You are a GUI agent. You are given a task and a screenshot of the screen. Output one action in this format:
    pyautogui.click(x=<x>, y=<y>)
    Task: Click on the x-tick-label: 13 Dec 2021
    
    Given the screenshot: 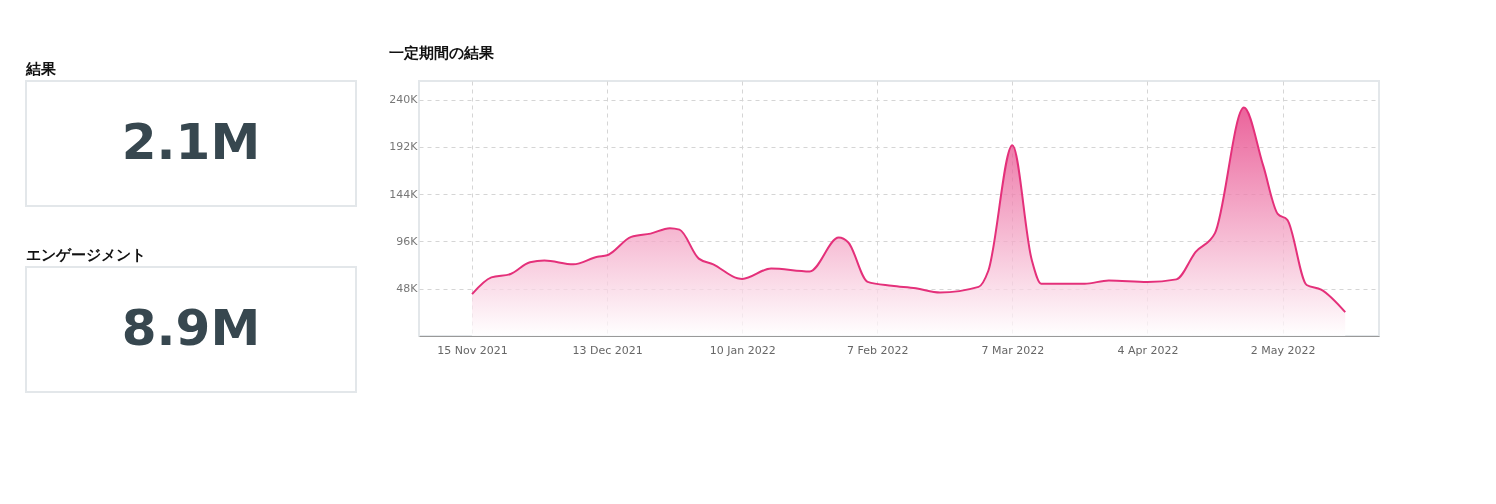 What is the action you would take?
    pyautogui.click(x=607, y=350)
    